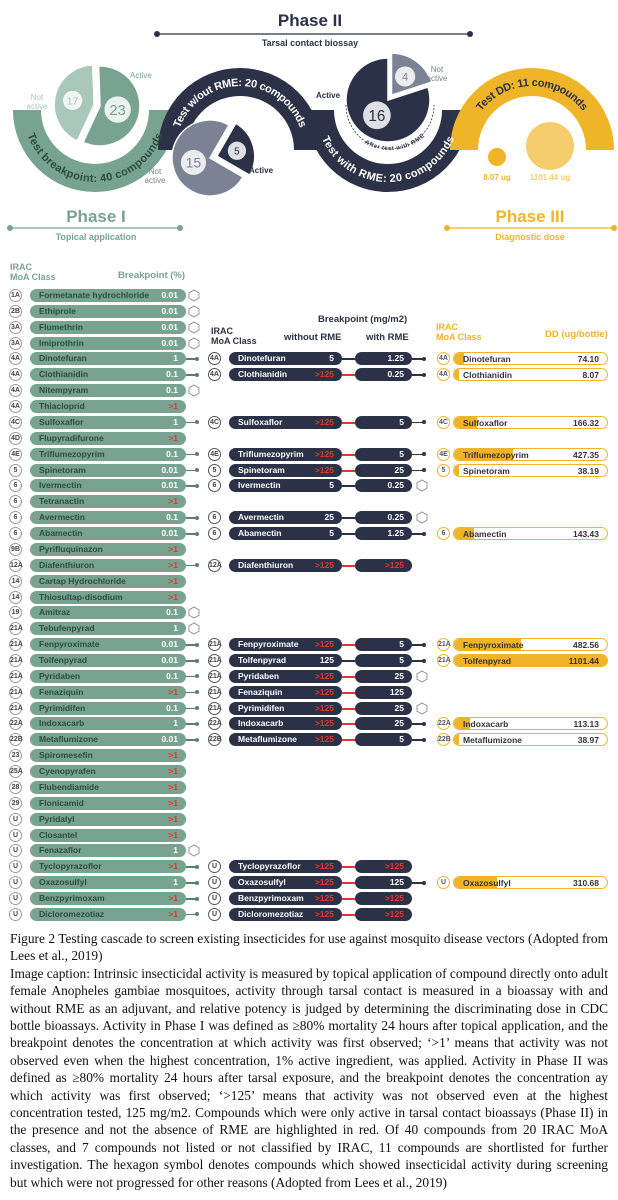 The width and height of the screenshot is (618, 1200). I want to click on irac-class-badge: 1A, so click(15, 295).